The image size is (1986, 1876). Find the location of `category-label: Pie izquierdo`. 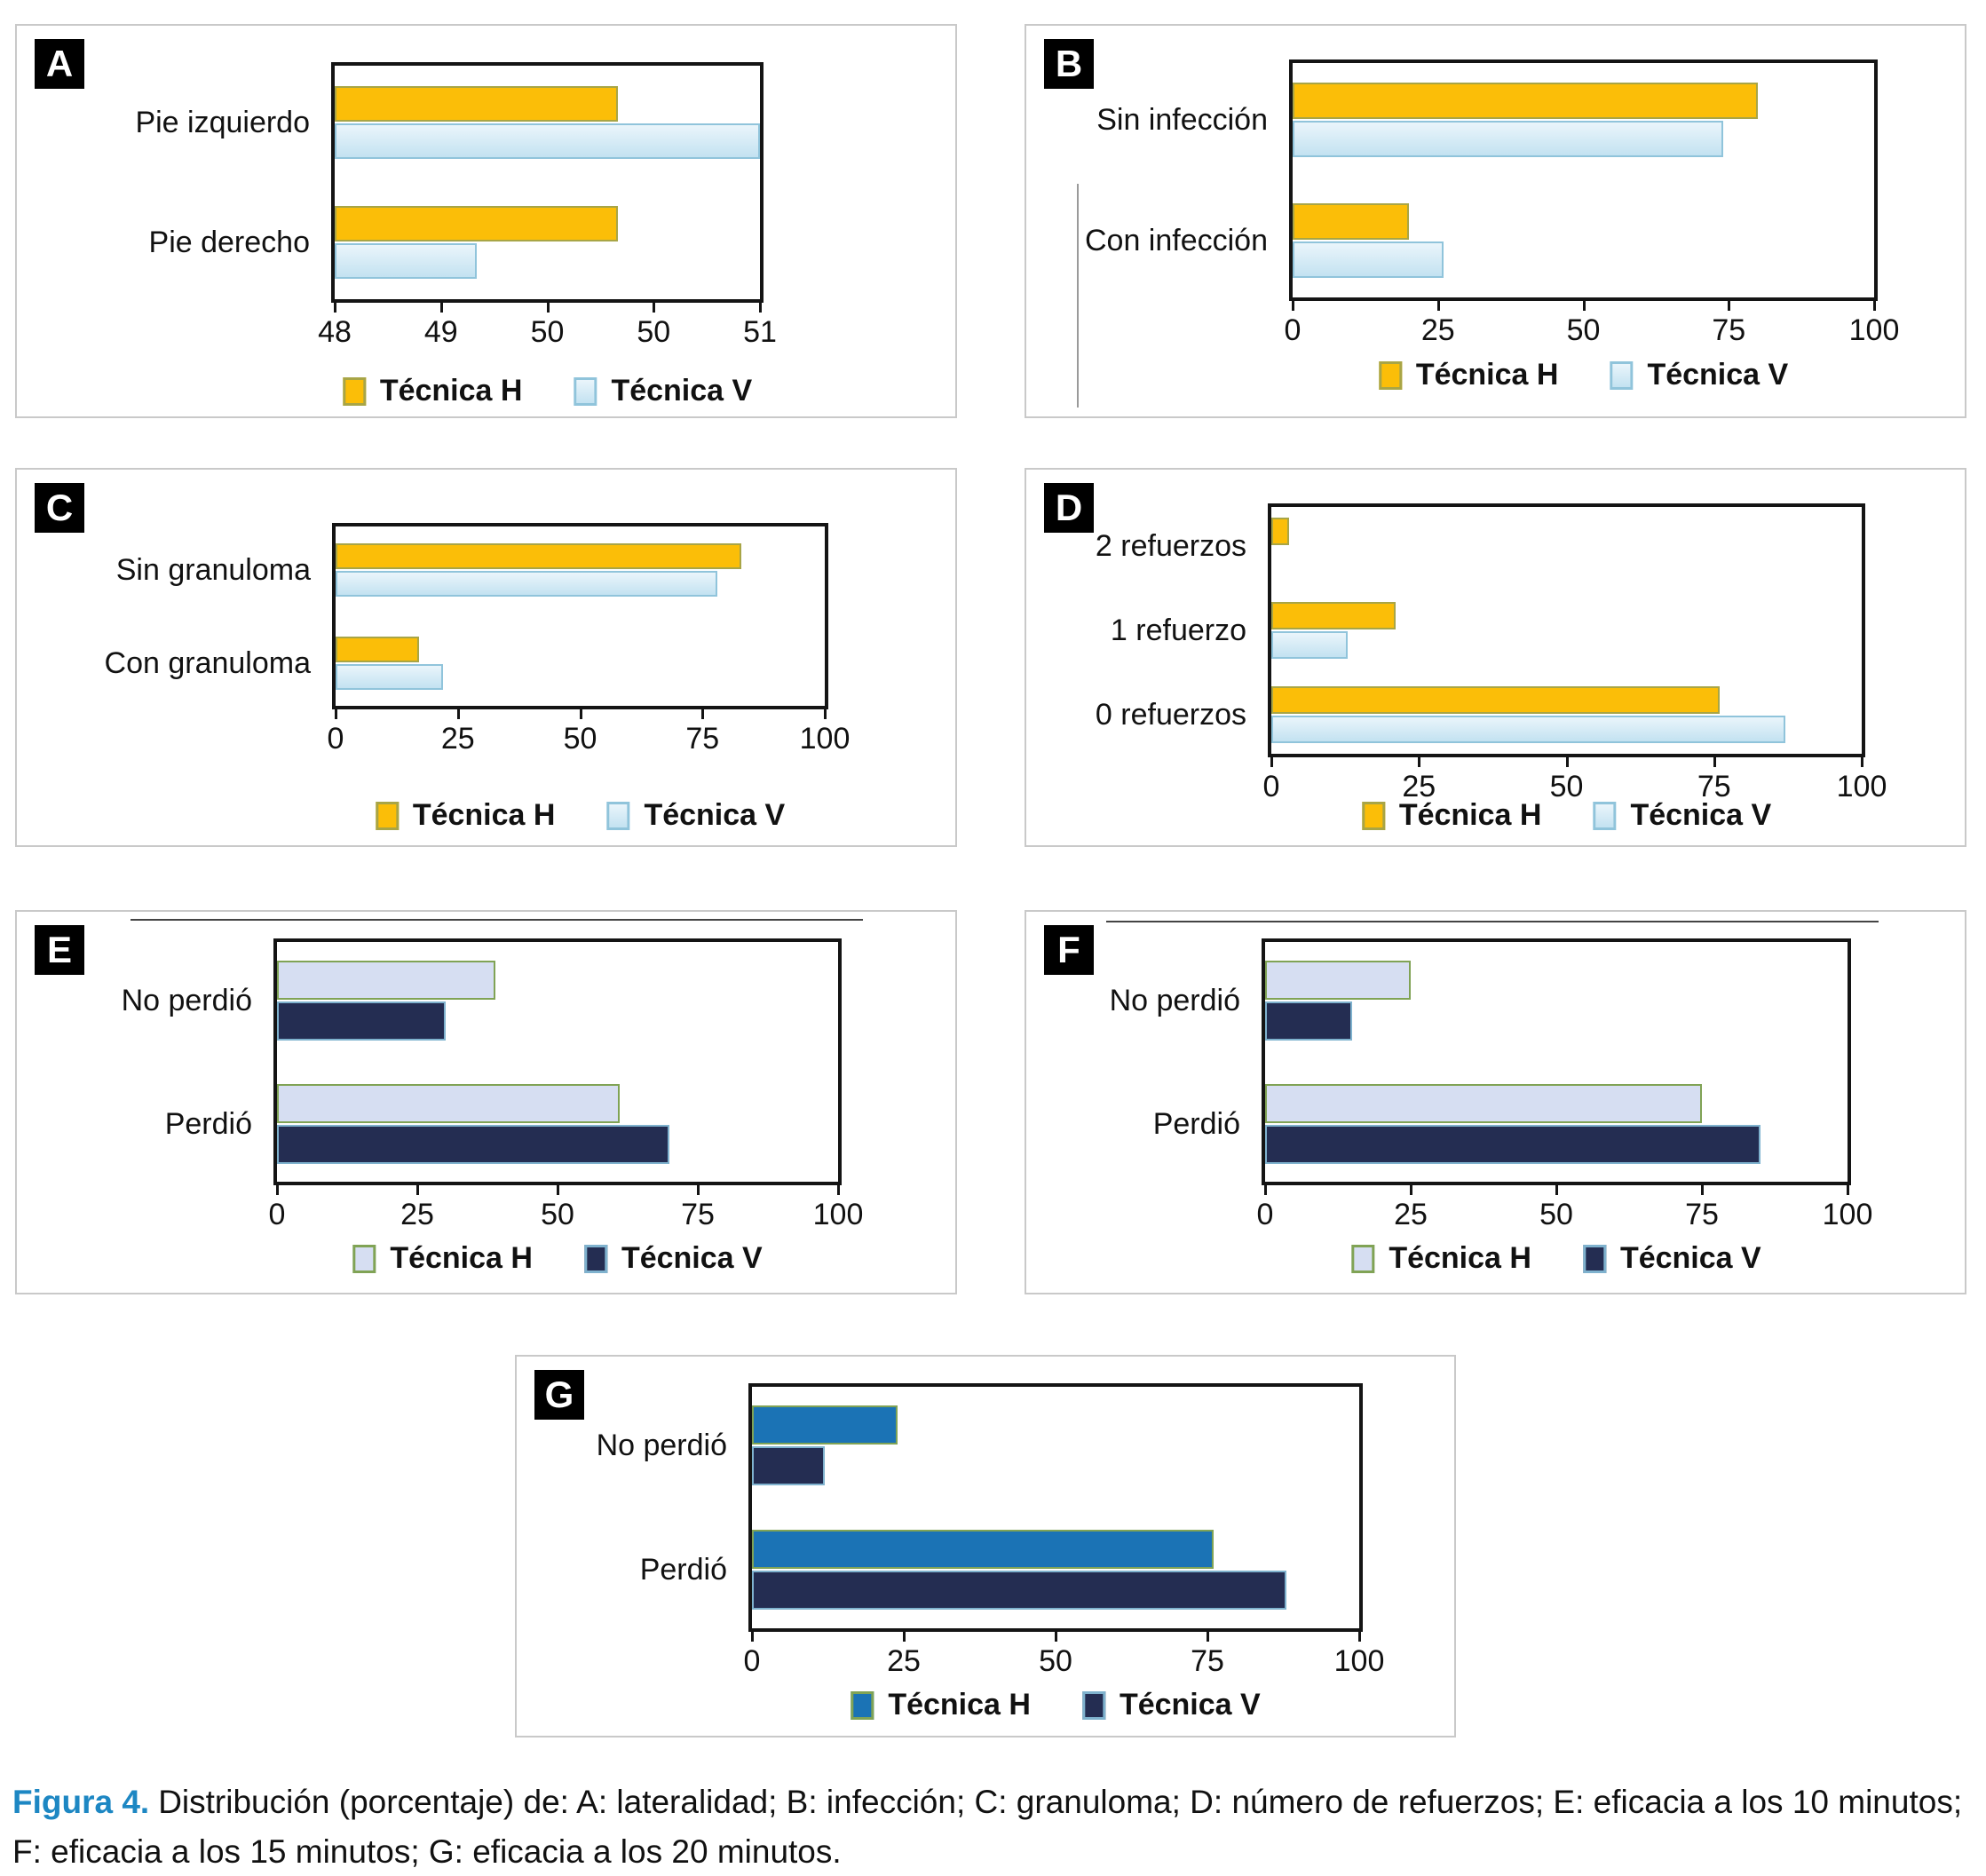

category-label: Pie izquierdo is located at coordinates (223, 122).